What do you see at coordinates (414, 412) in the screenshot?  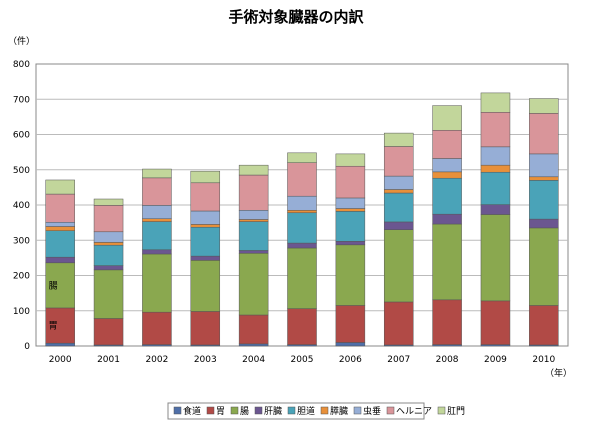 I see `legend-label: ヘルニア` at bounding box center [414, 412].